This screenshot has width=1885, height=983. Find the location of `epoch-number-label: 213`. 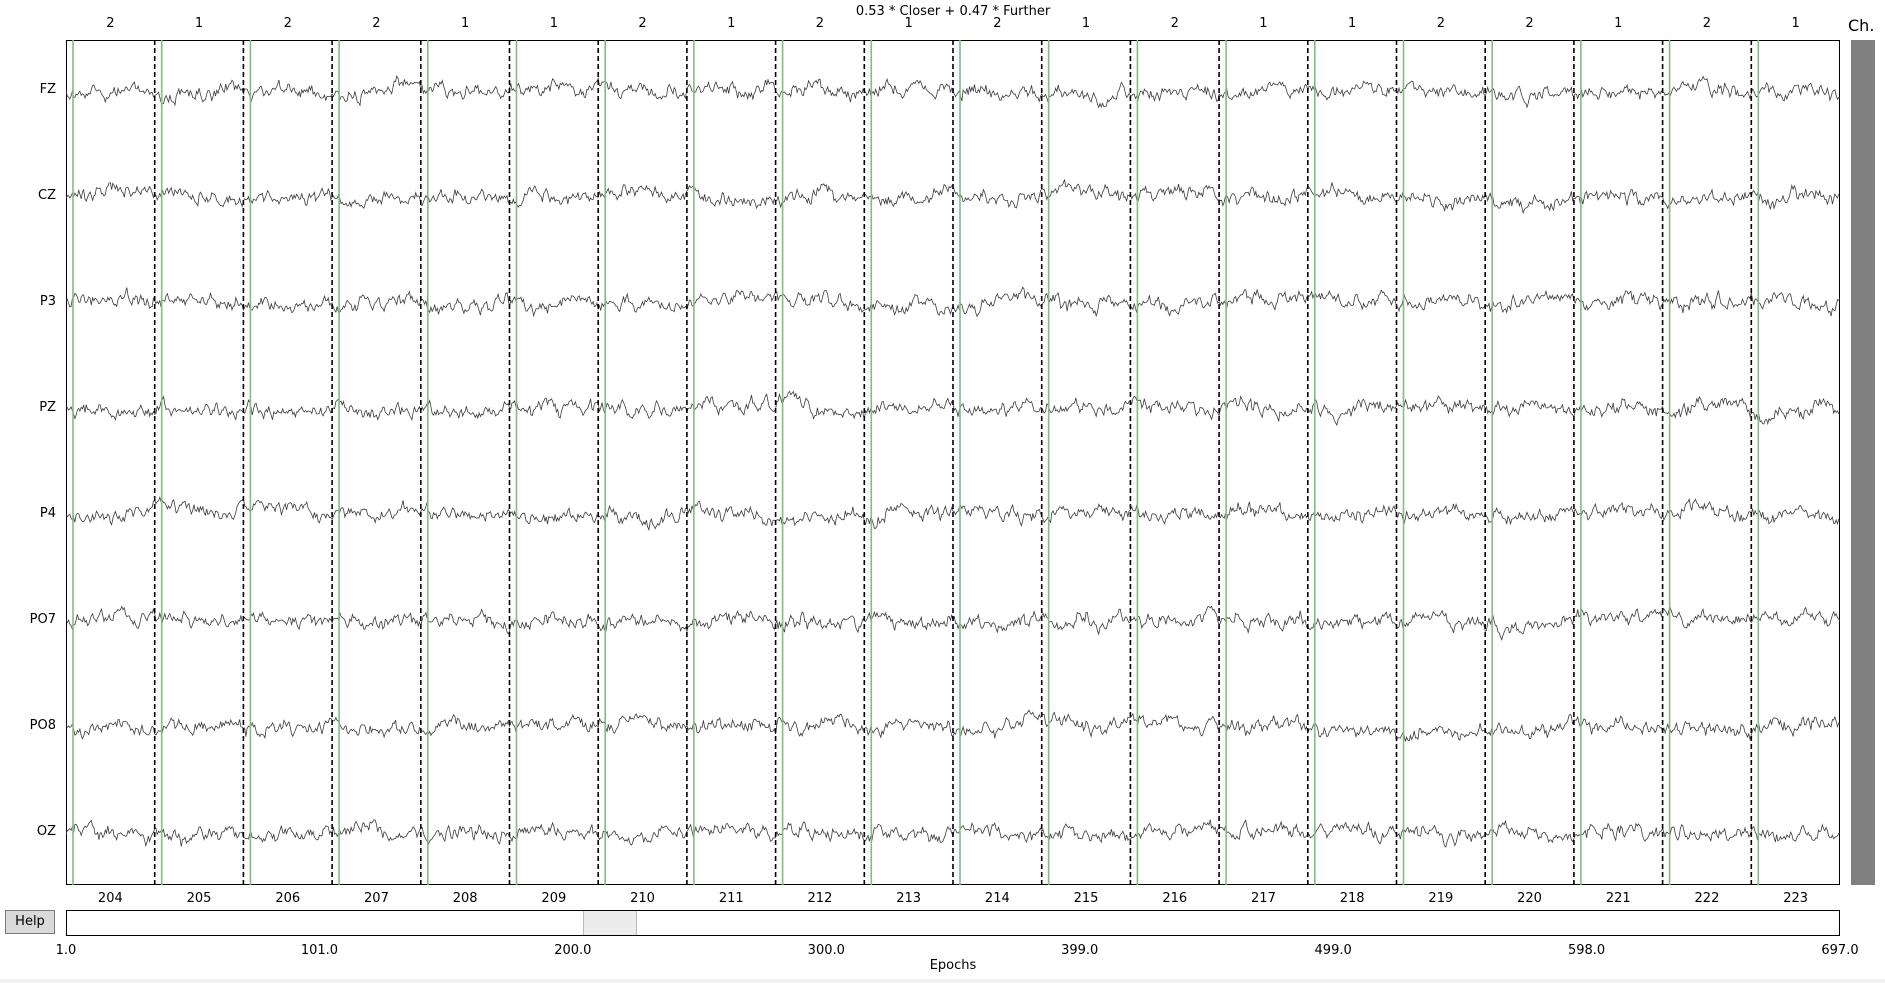

epoch-number-label: 213 is located at coordinates (909, 898).